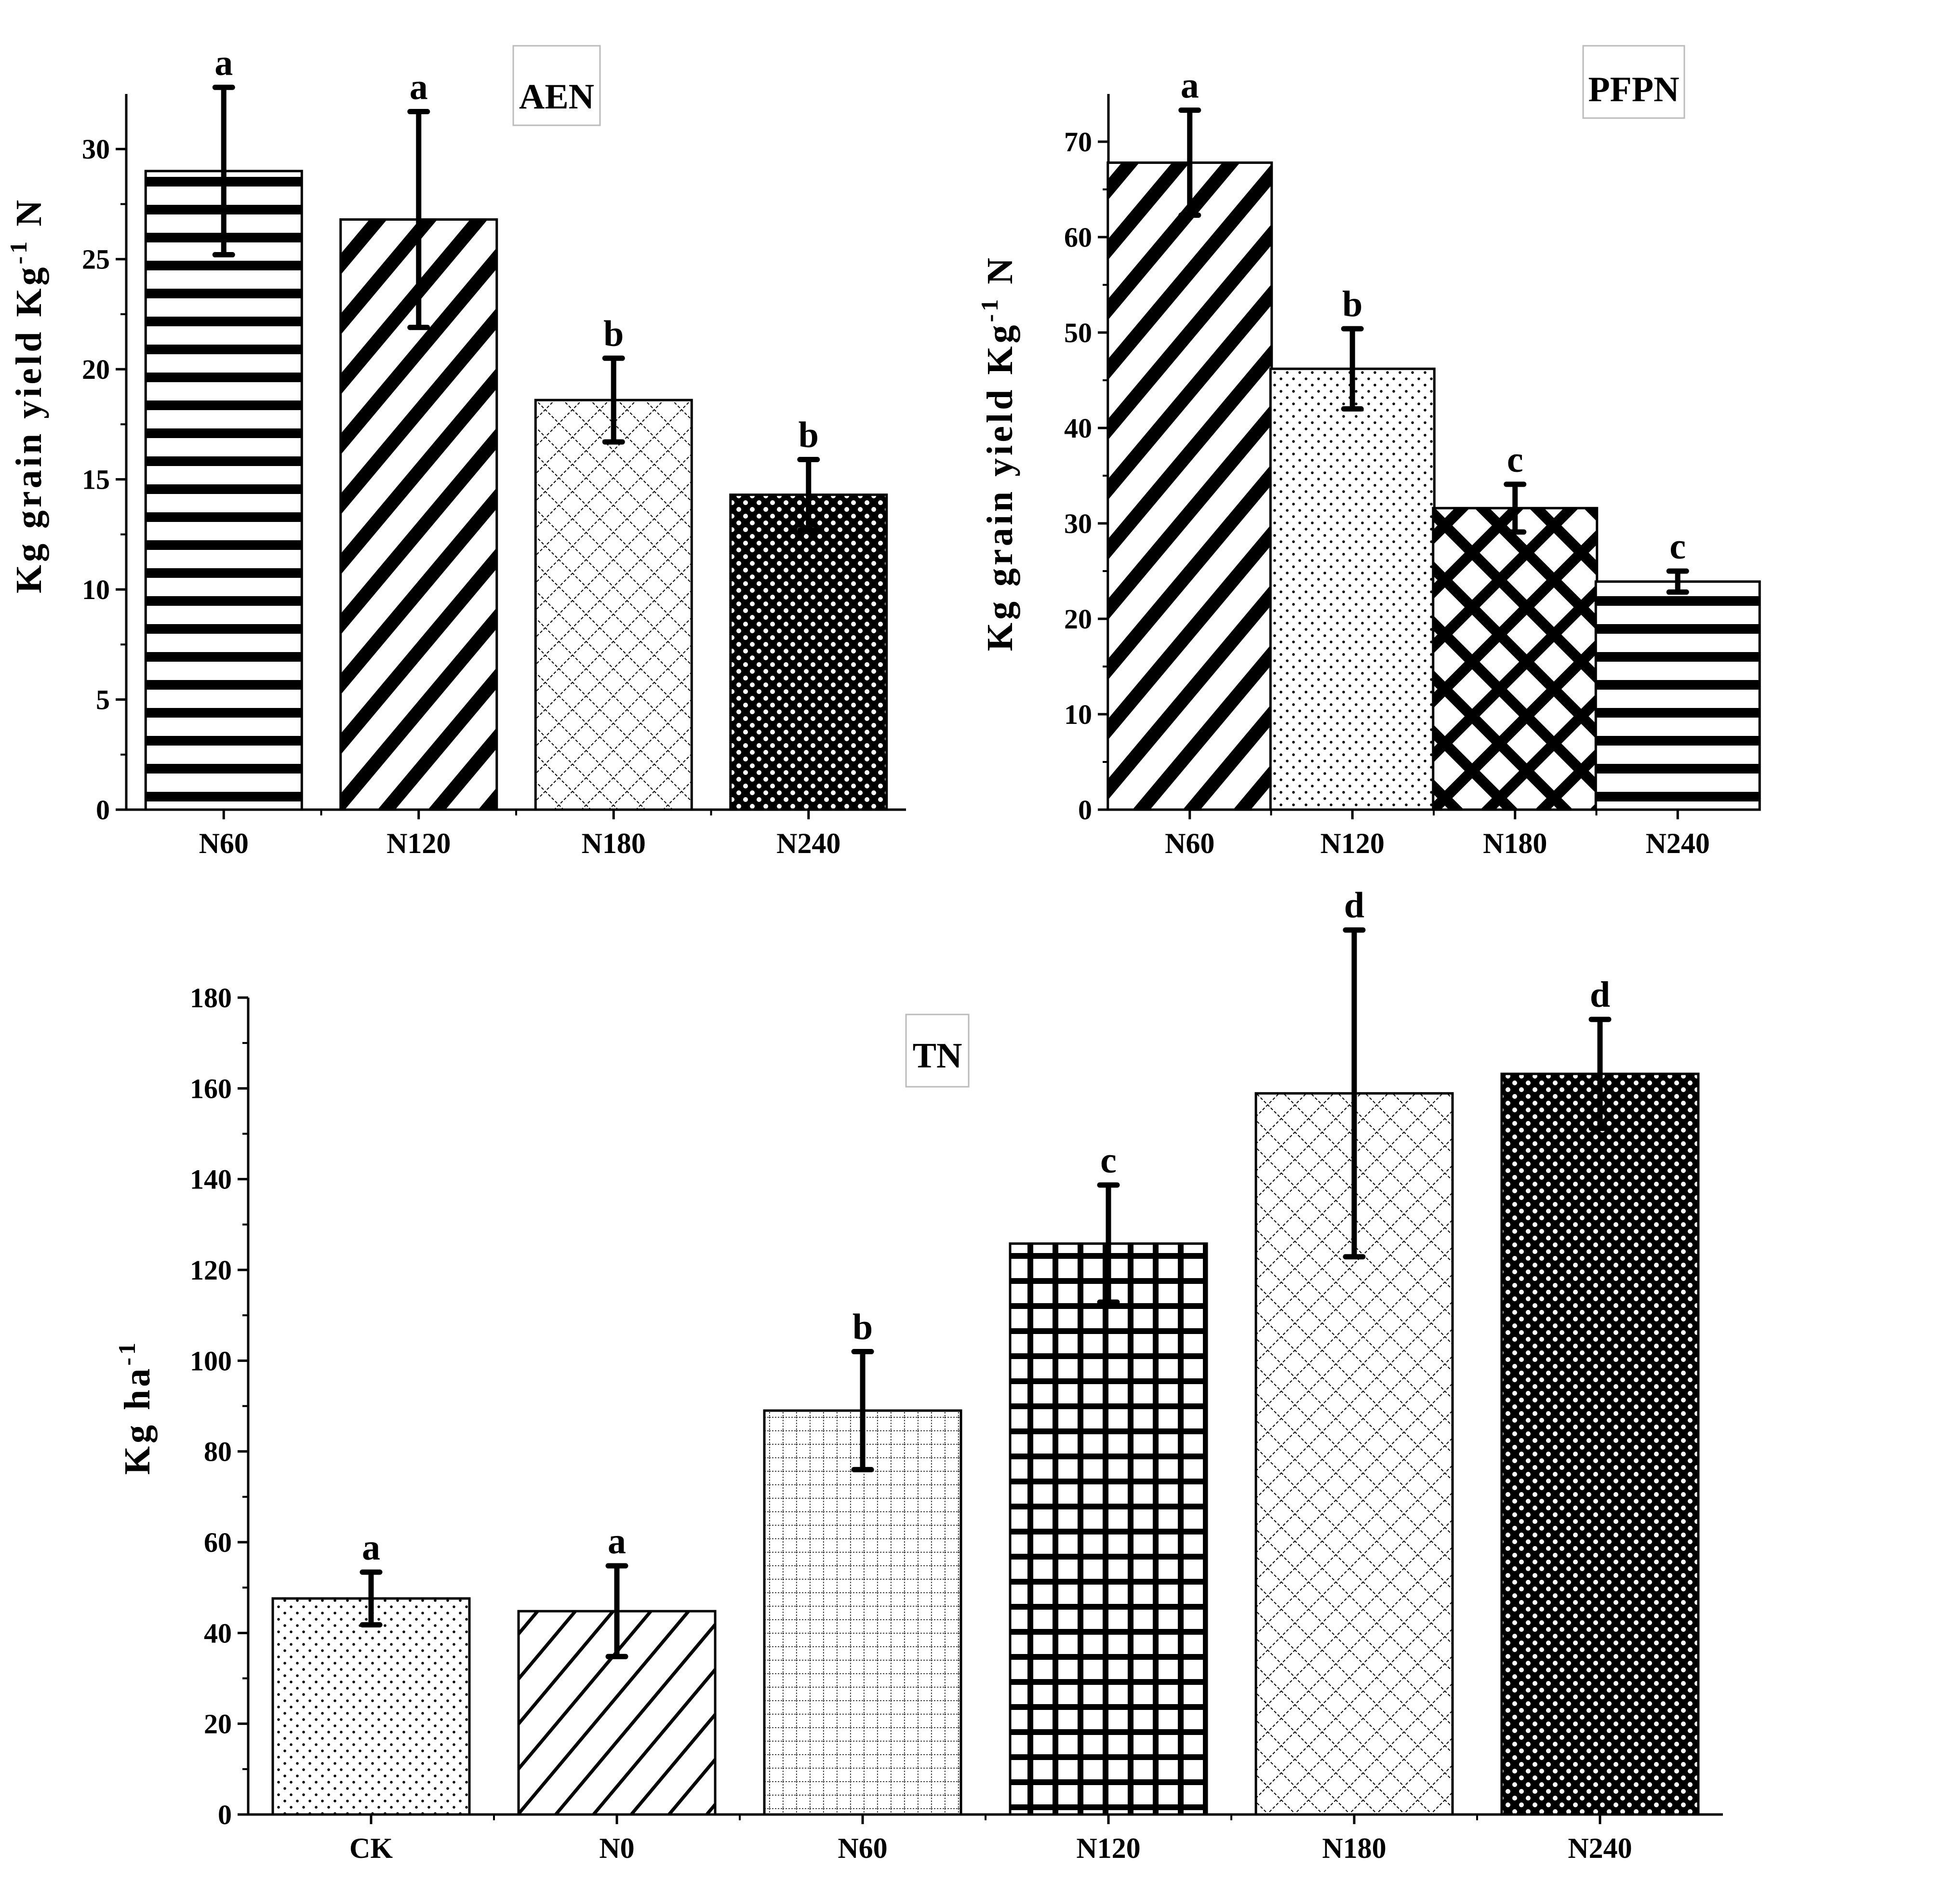  Describe the element at coordinates (96, 369) in the screenshot. I see `aen-y-tick-label: 20` at that location.